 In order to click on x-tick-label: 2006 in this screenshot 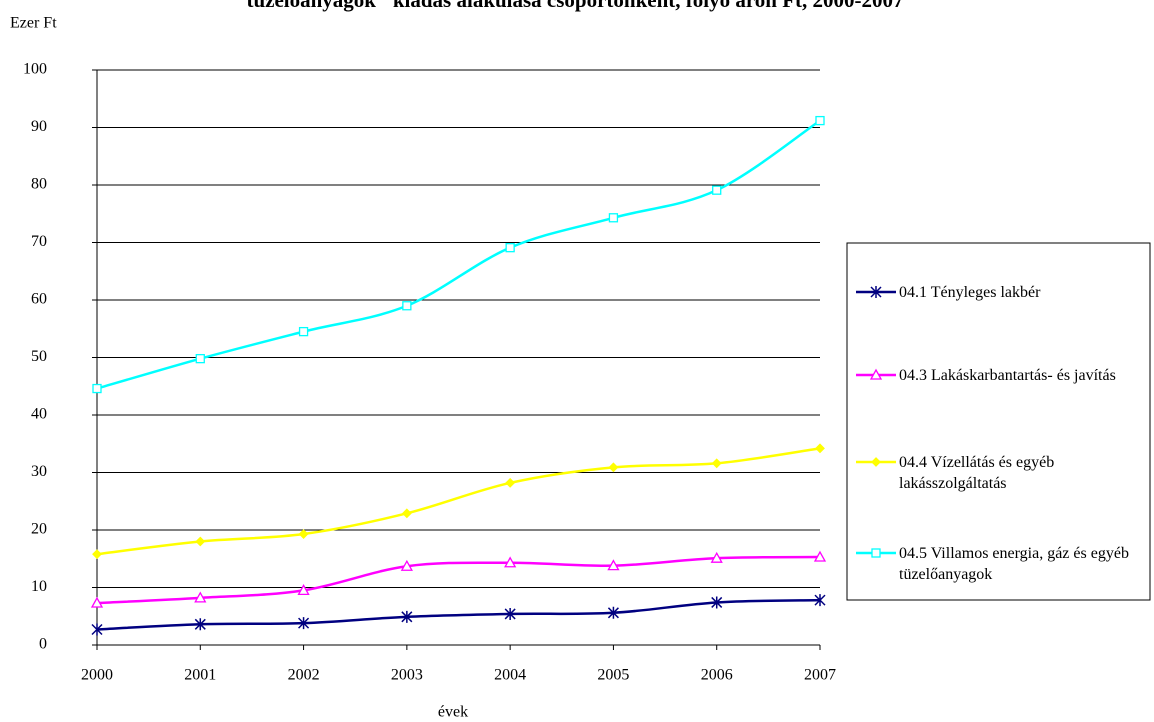, I will do `click(717, 675)`.